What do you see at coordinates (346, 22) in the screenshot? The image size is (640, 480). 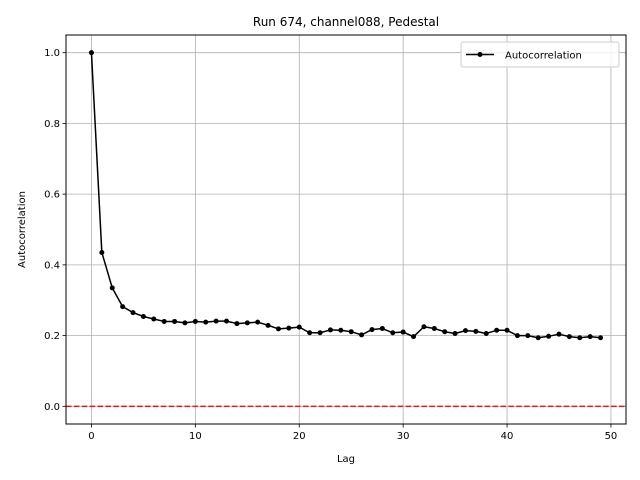 I see `chart-title: Run 674, channel088, Pedestal` at bounding box center [346, 22].